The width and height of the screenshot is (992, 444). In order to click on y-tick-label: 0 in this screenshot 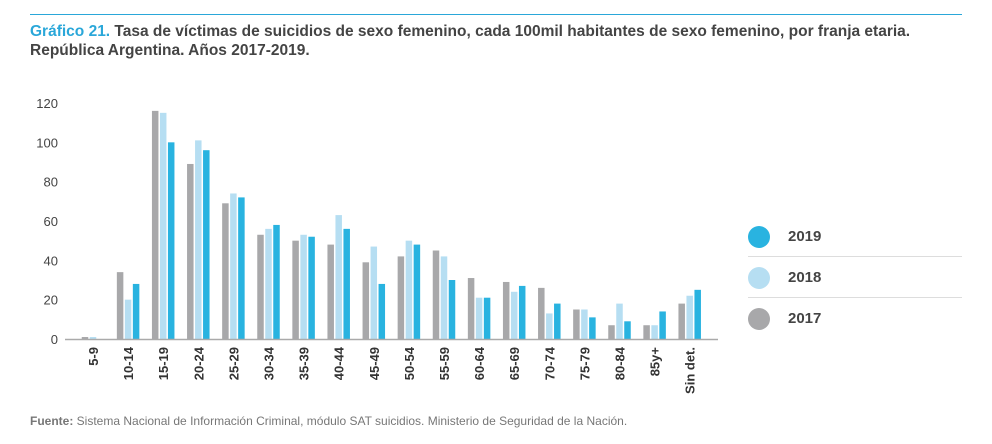, I will do `click(54, 339)`.